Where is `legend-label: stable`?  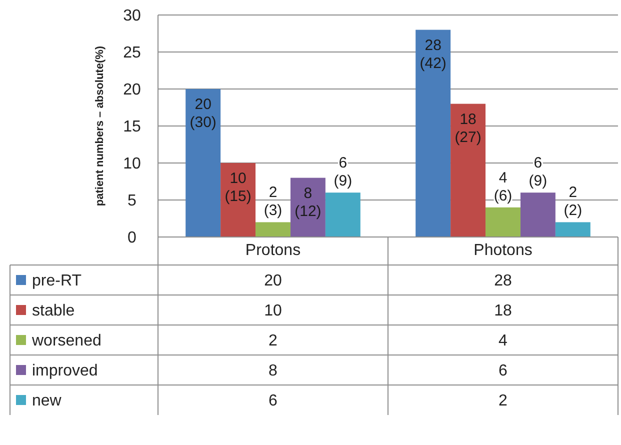 legend-label: stable is located at coordinates (53, 311).